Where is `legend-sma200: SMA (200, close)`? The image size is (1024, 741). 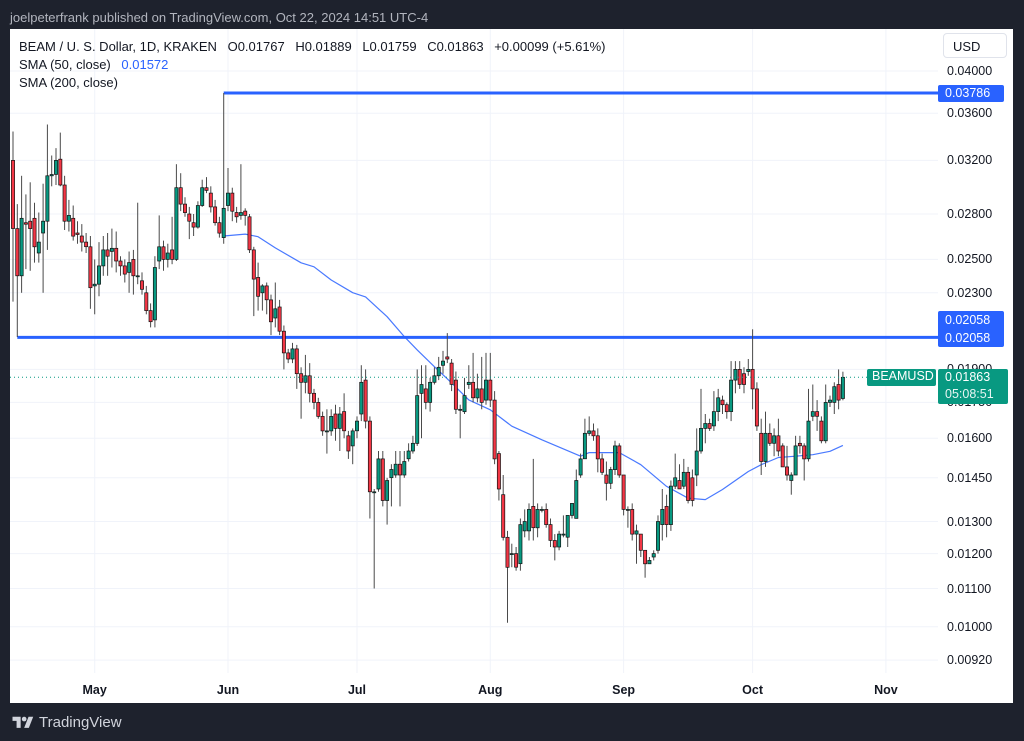
legend-sma200: SMA (200, close) is located at coordinates (68, 83).